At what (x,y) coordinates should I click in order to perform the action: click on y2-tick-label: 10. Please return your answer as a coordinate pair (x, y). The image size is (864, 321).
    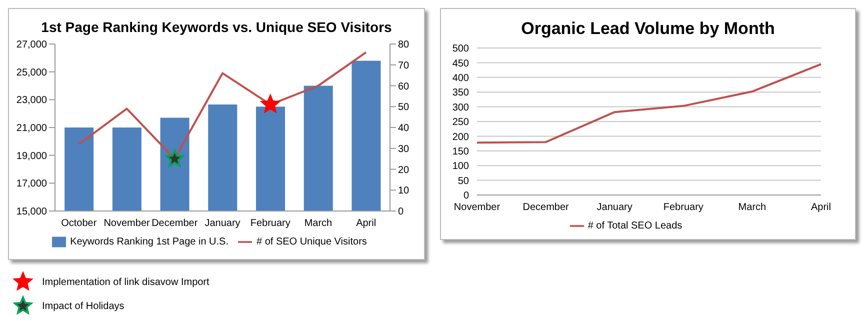
    Looking at the image, I should click on (404, 191).